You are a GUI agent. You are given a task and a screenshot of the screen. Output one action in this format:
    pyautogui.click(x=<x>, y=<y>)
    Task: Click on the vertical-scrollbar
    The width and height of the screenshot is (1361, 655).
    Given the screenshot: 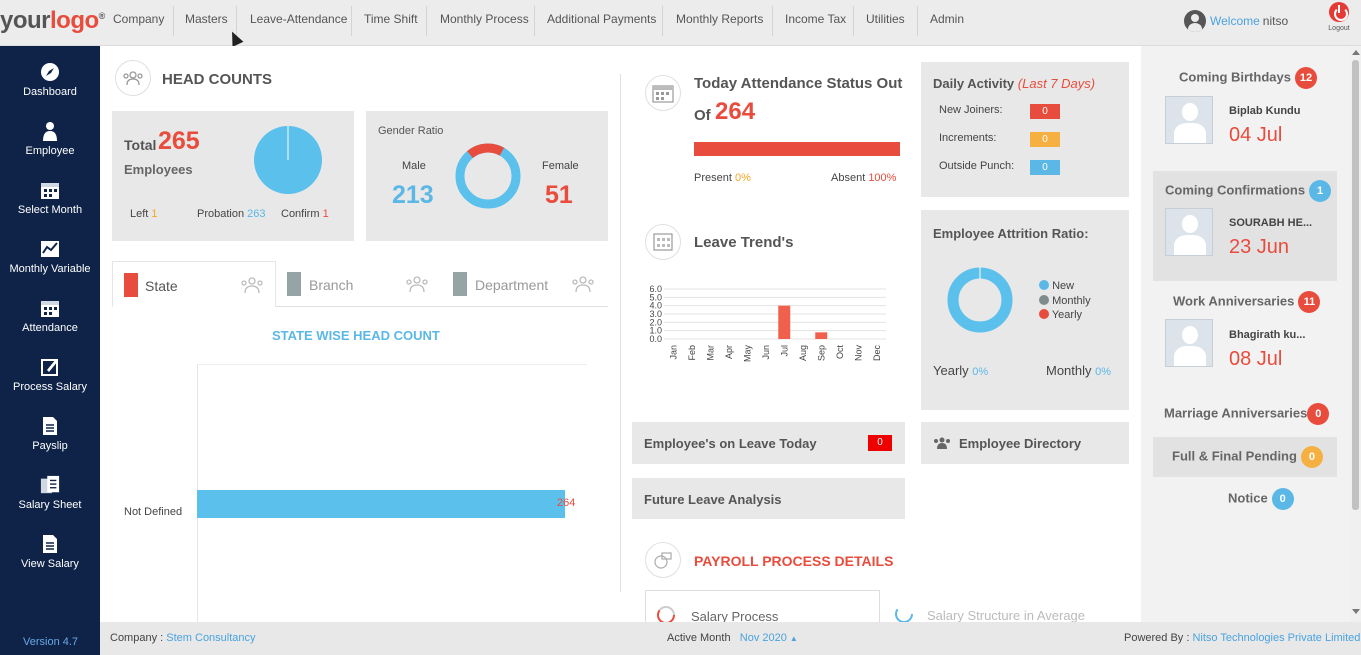 What is the action you would take?
    pyautogui.click(x=1355, y=334)
    